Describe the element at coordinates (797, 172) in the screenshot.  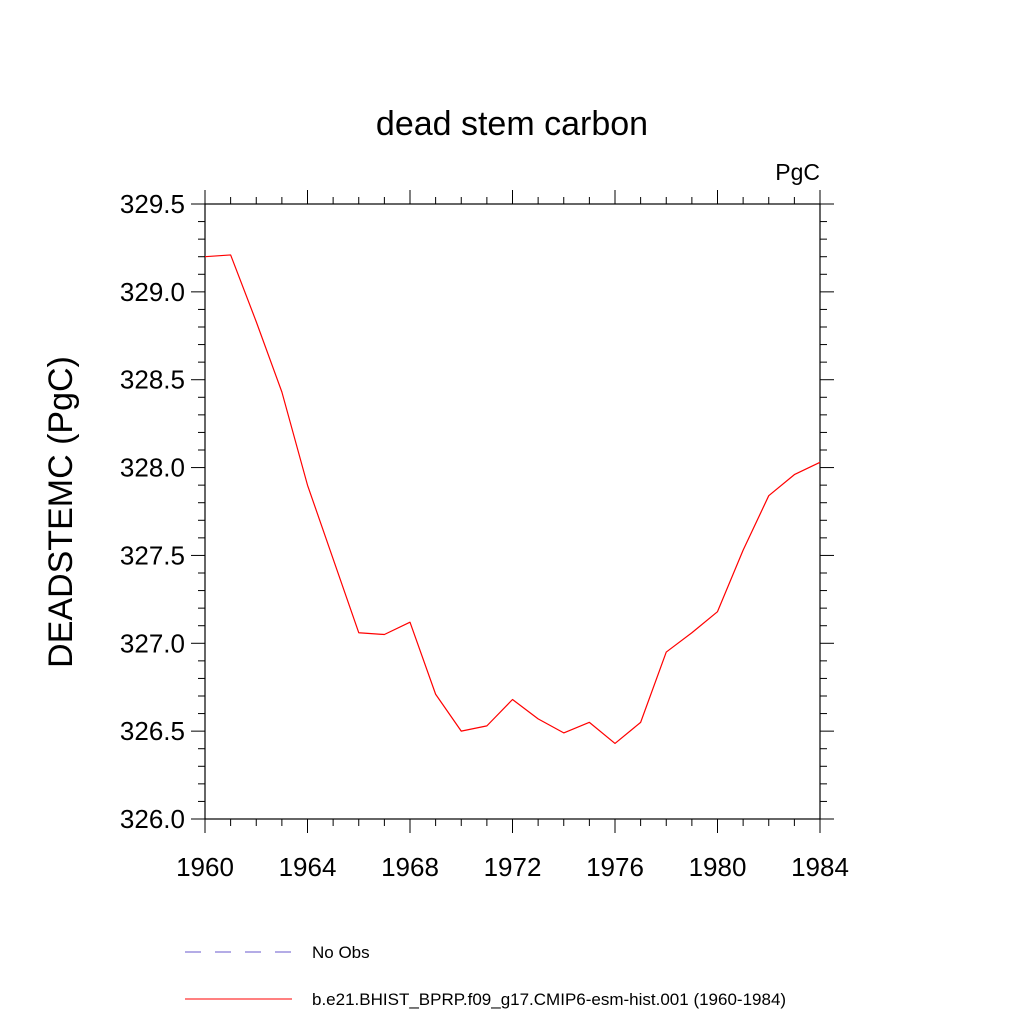
I see `units-label: PgC` at that location.